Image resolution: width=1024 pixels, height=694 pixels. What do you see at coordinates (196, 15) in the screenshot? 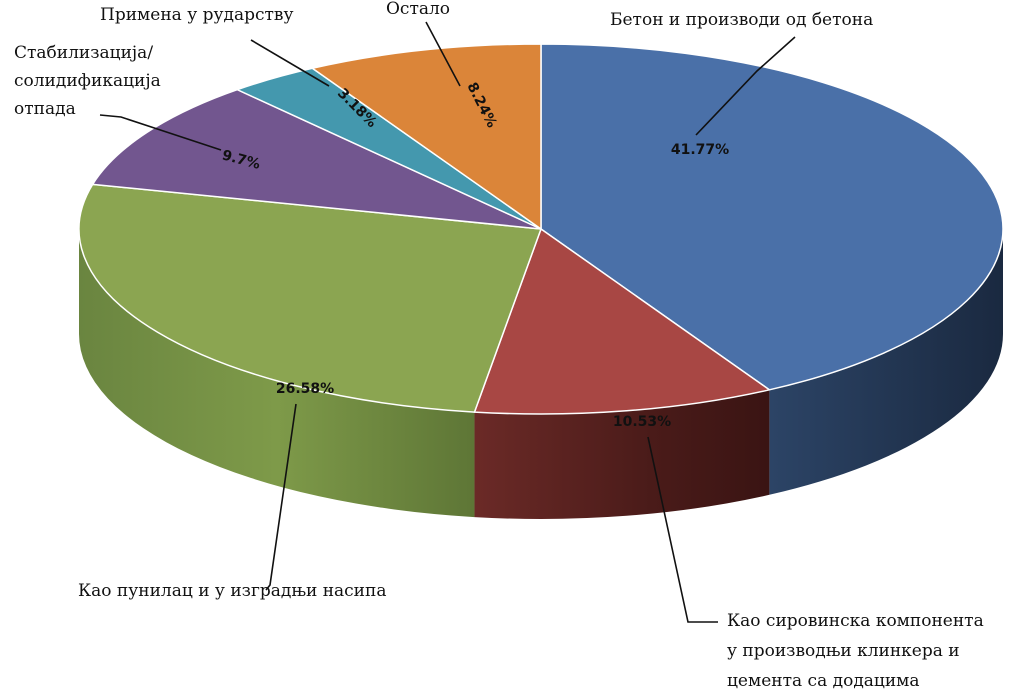
I see `category-label-4: Примена у рударству` at bounding box center [196, 15].